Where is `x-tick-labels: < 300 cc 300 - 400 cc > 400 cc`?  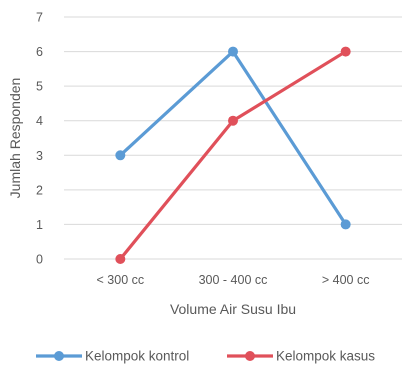
x-tick-labels: < 300 cc 300 - 400 cc > 400 cc is located at coordinates (233, 280).